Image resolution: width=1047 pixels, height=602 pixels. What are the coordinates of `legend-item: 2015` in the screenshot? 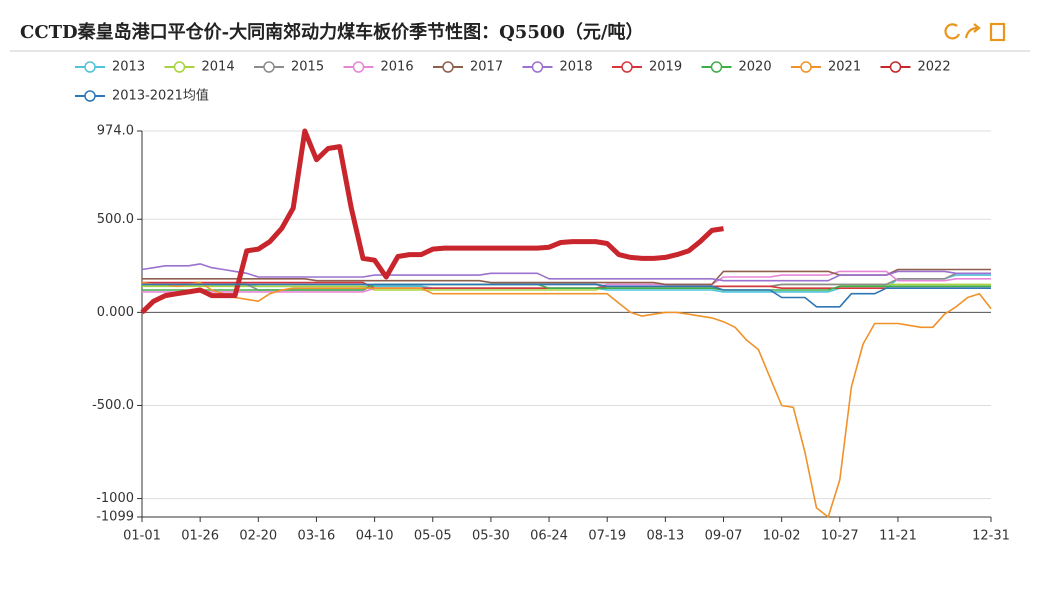 It's located at (289, 67).